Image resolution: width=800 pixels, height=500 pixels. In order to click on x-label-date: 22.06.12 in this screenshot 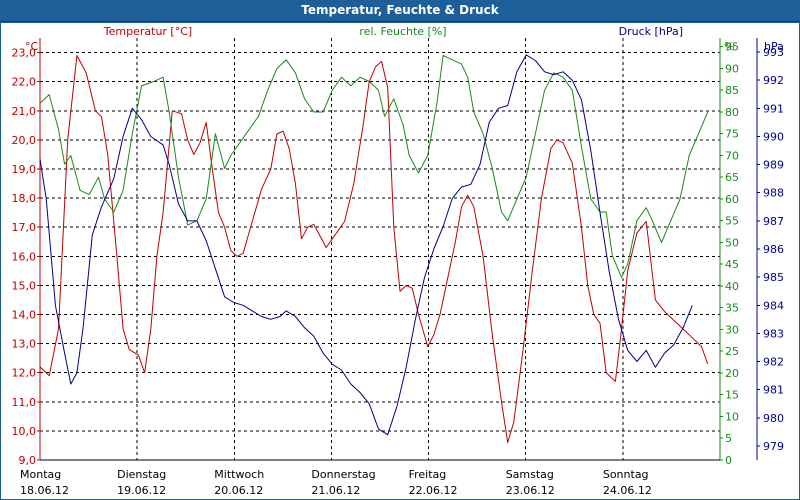, I will do `click(433, 490)`.